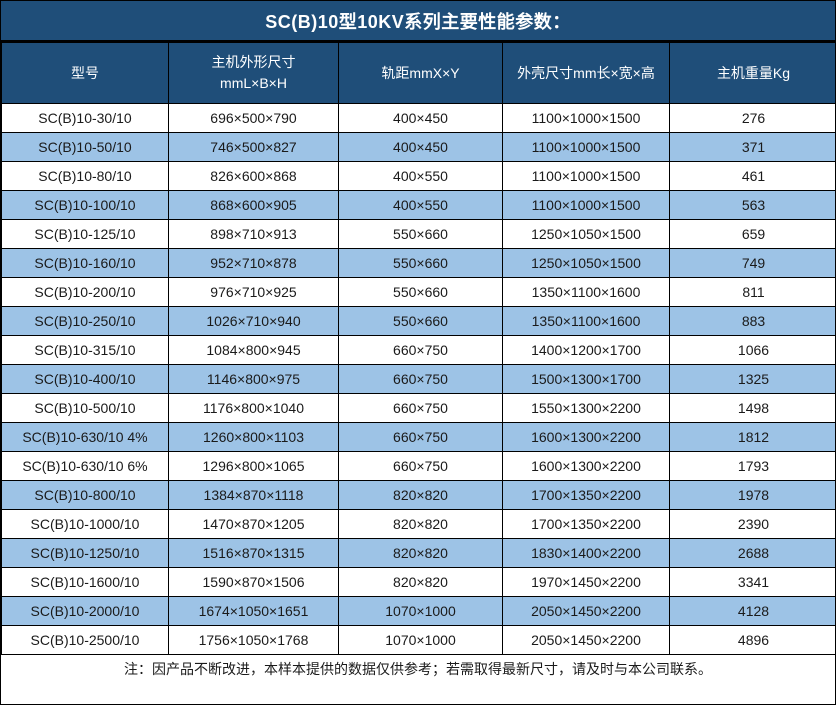  I want to click on cell-model: SC(B)10-30/10, so click(85, 118).